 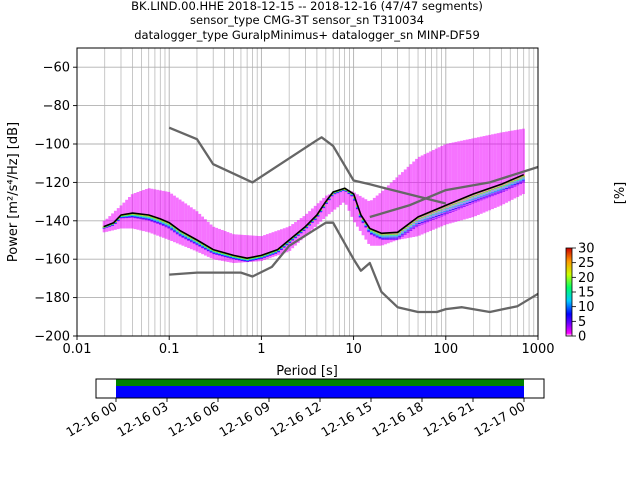 I want to click on colorbar-tick-label: 5, so click(x=582, y=322).